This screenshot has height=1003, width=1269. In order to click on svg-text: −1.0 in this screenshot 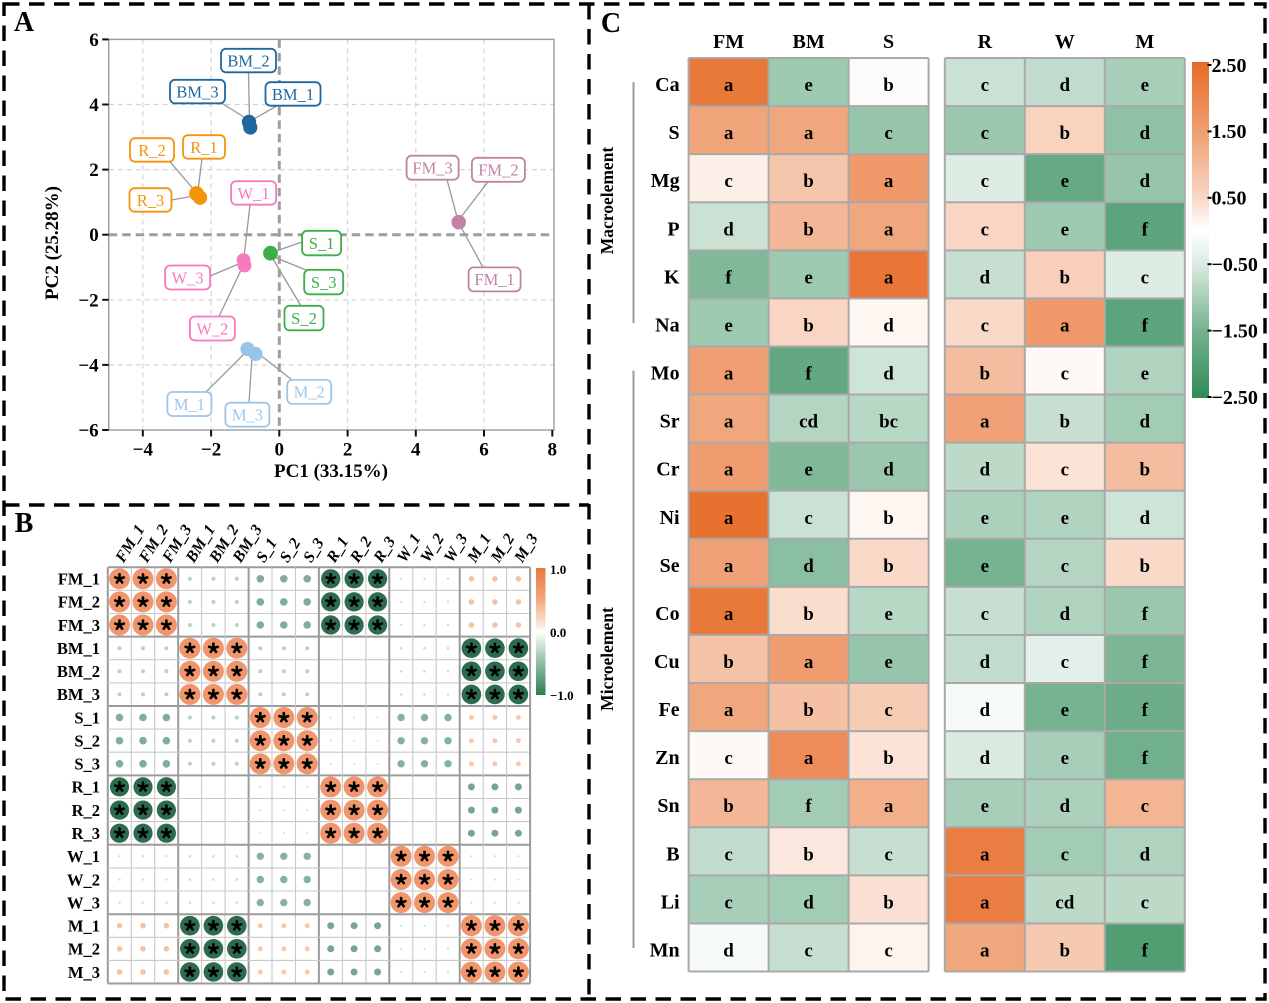, I will do `click(562, 695)`.